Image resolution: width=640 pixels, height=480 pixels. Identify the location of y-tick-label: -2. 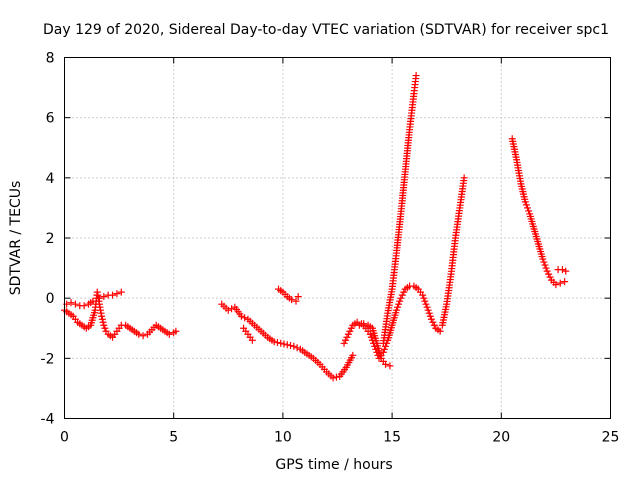
(48, 359).